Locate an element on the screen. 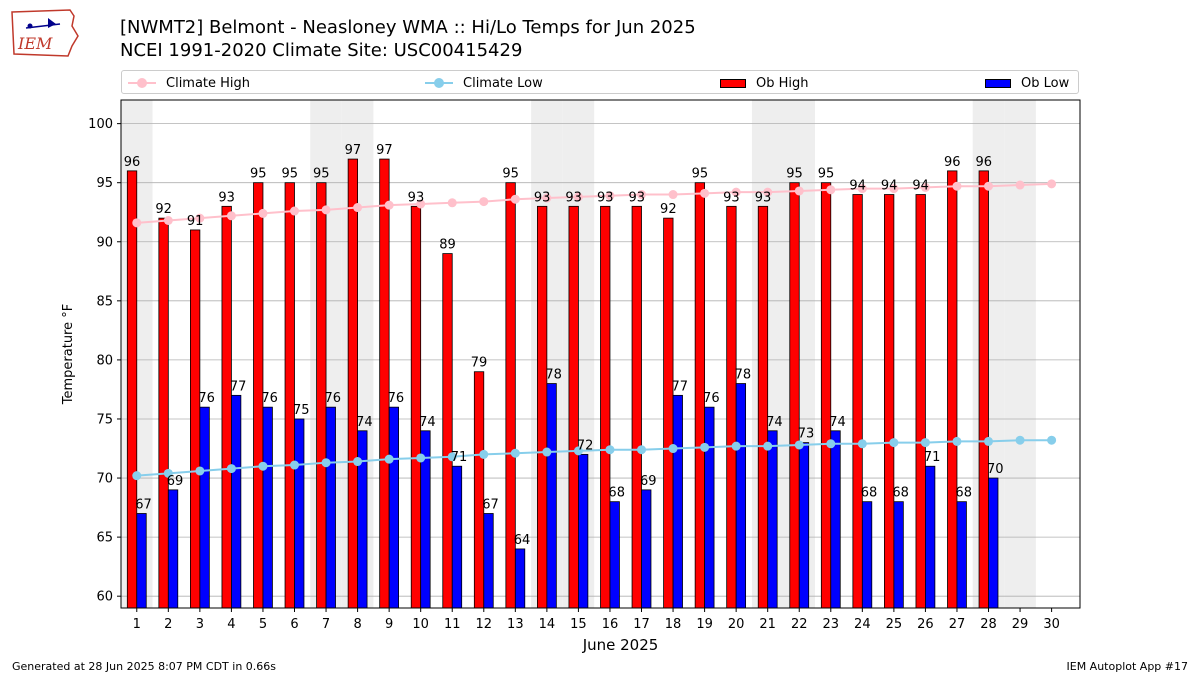 The image size is (1200, 675). logo-text: IEM is located at coordinates (35, 43).